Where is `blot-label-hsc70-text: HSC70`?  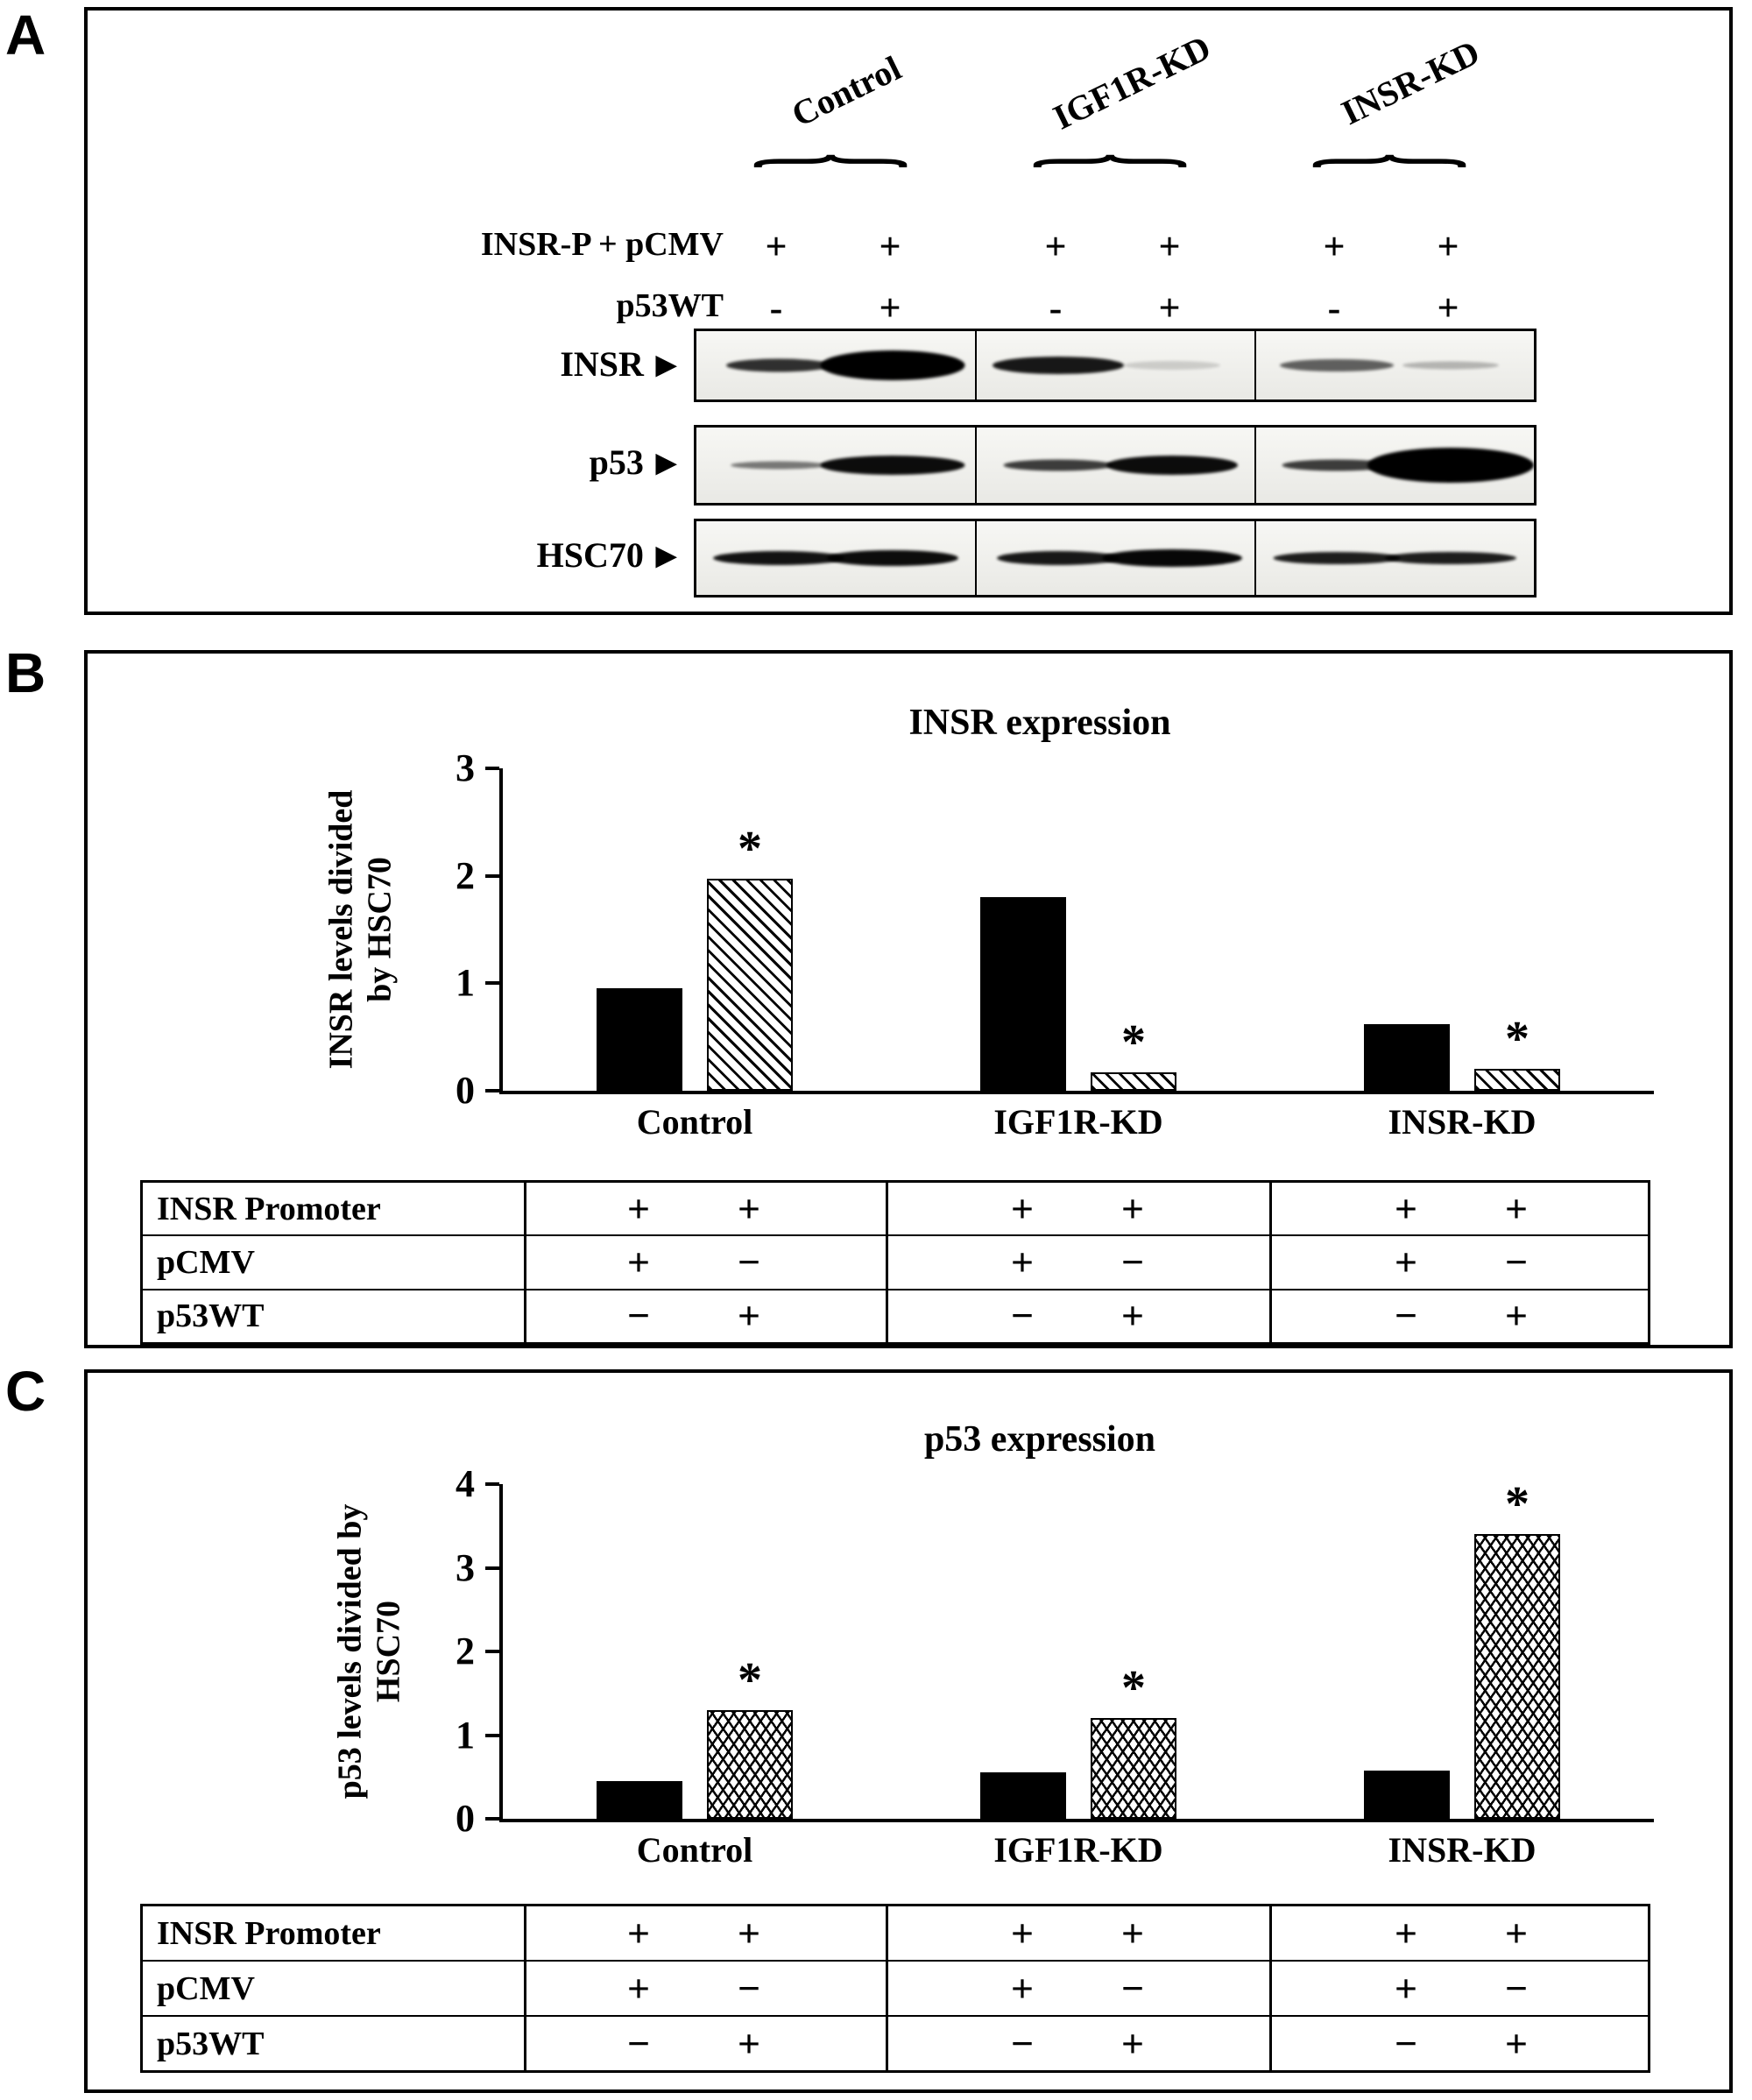 blot-label-hsc70-text: HSC70 is located at coordinates (590, 555).